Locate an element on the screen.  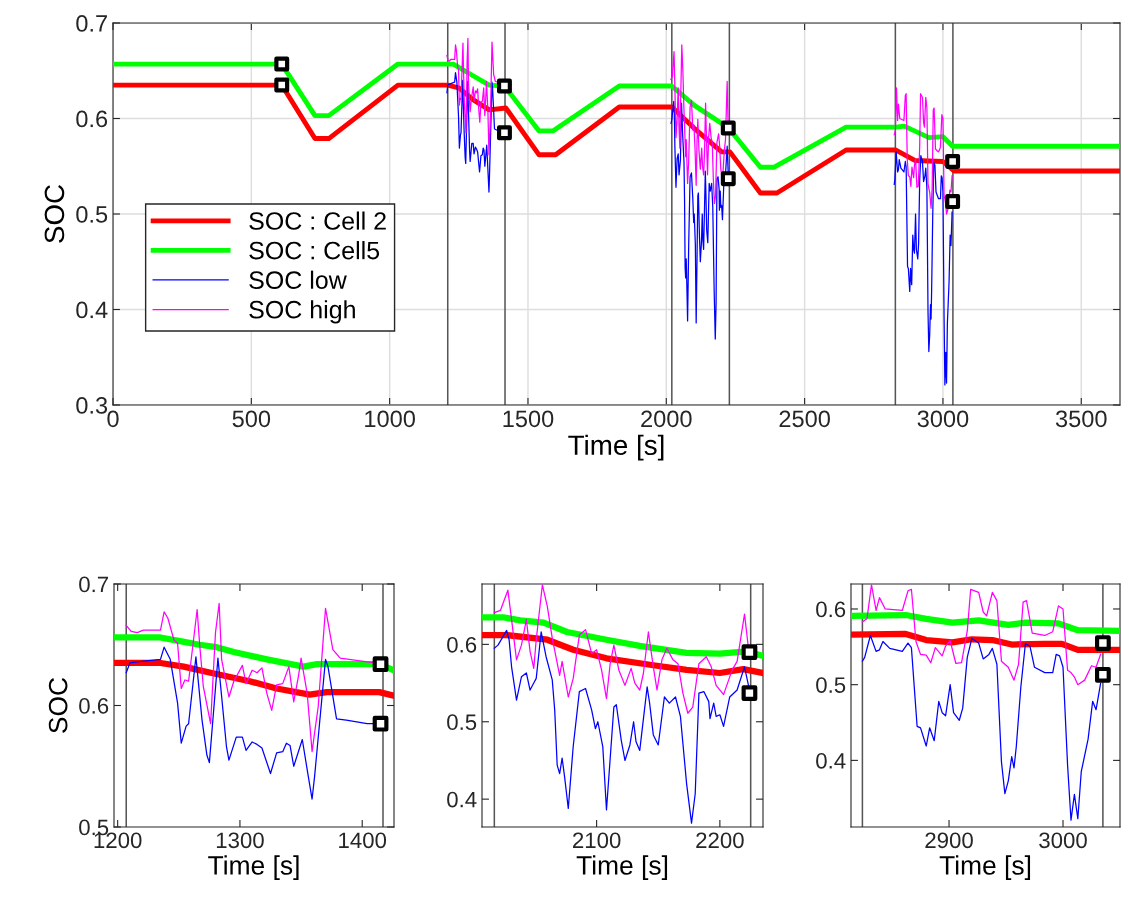
x-tick-label: 2900 is located at coordinates (949, 840).